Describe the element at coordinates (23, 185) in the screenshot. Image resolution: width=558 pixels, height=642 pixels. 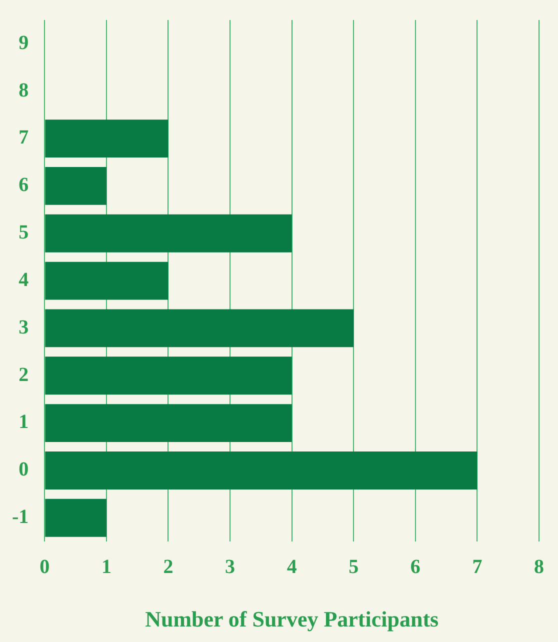
I see `y-tick-label: 6` at that location.